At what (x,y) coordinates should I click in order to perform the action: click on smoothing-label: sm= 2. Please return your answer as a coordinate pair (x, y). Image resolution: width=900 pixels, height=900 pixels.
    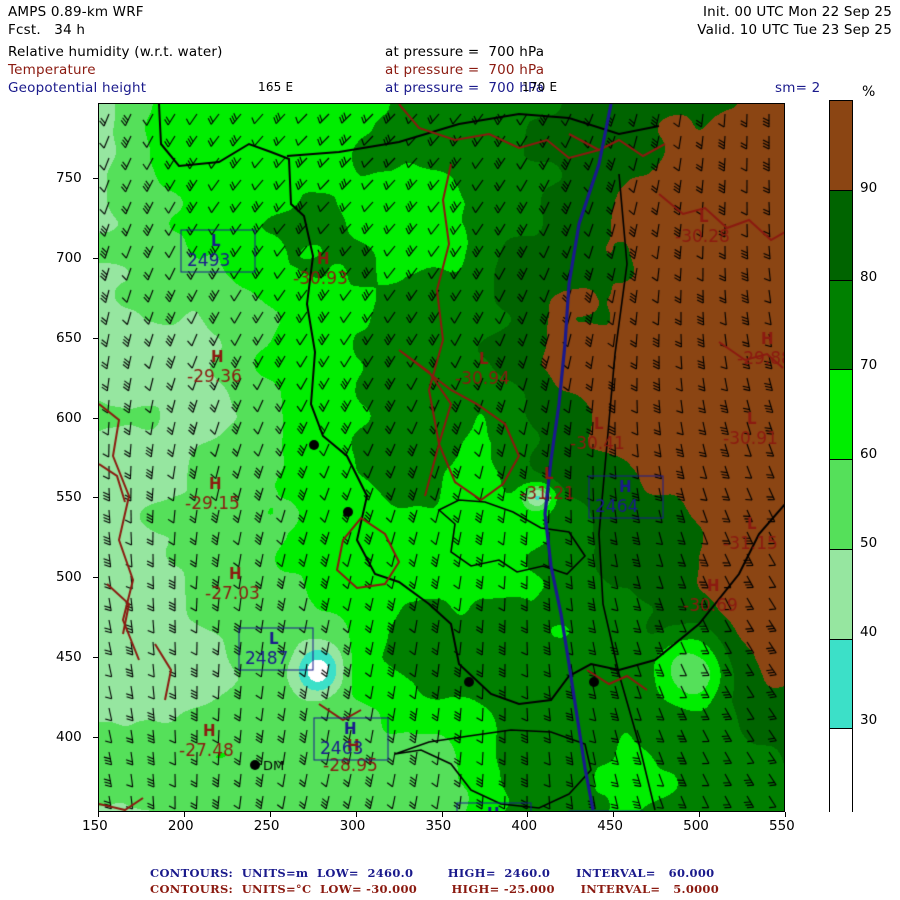
    Looking at the image, I should click on (798, 88).